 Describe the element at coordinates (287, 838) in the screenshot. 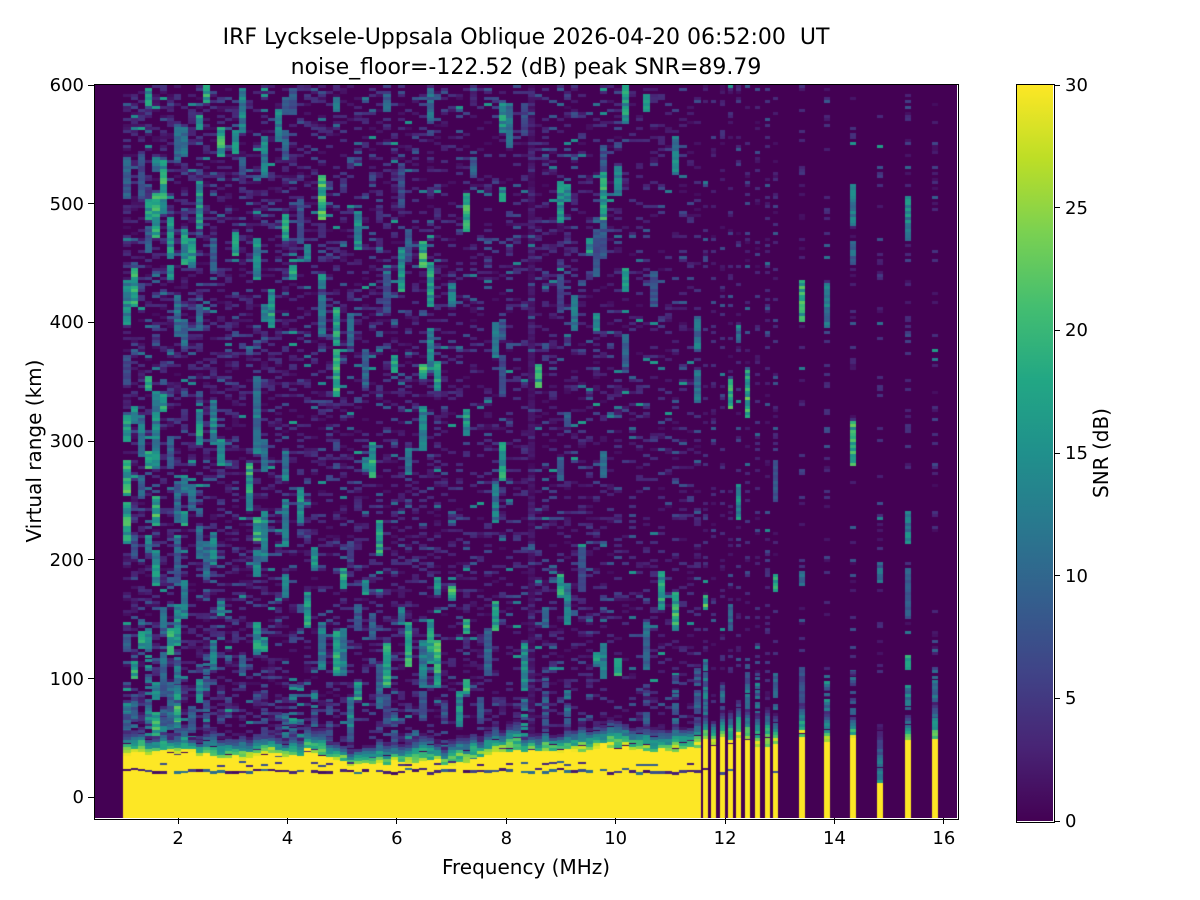

I see `x-tick-label: 4` at that location.